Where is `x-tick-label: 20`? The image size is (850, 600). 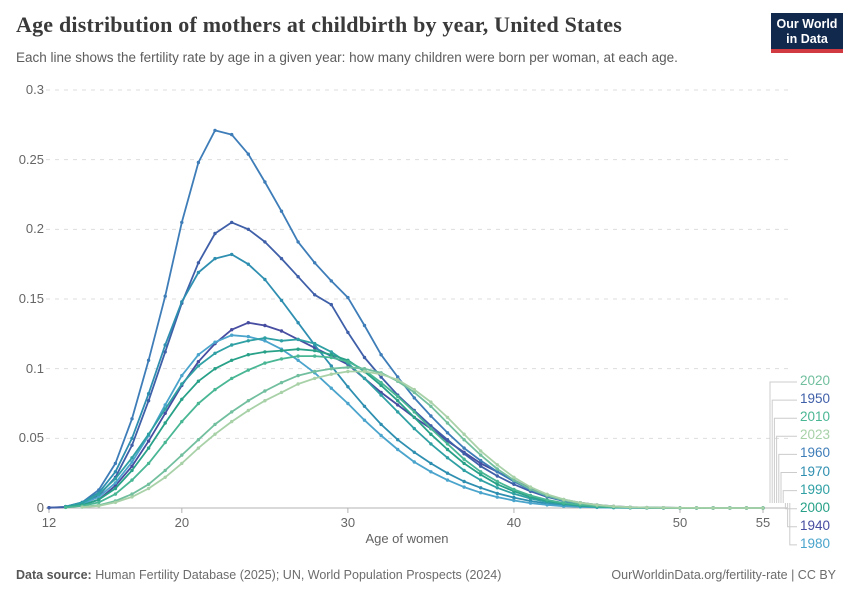 x-tick-label: 20 is located at coordinates (182, 522).